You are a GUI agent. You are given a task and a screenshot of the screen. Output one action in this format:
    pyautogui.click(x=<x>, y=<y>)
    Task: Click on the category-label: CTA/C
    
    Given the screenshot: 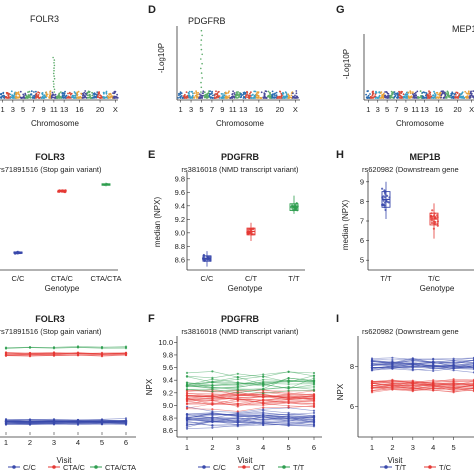 What is the action you would take?
    pyautogui.click(x=62, y=278)
    